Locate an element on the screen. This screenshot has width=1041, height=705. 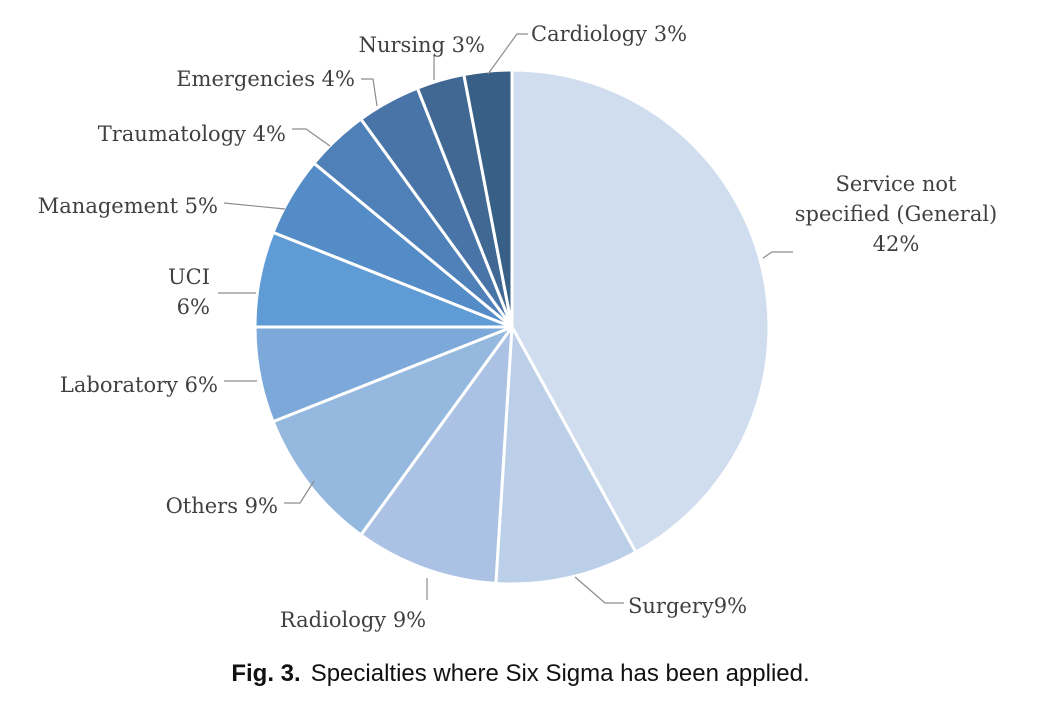
slice-label-line: Nursing 3% is located at coordinates (422, 45).